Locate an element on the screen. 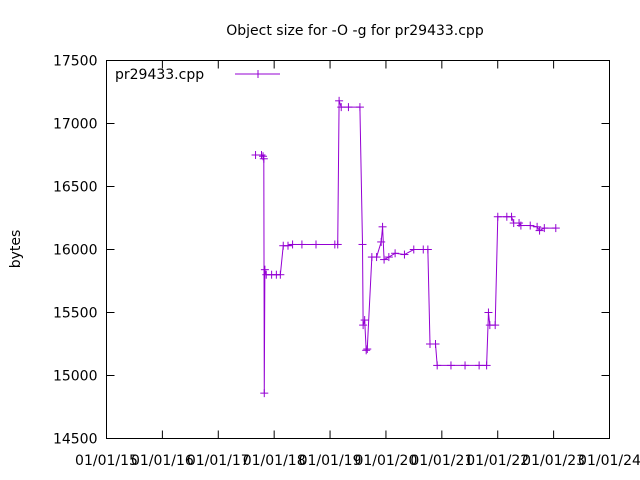 The height and width of the screenshot is (480, 640). legend-label: pr29433.cpp is located at coordinates (159, 75).